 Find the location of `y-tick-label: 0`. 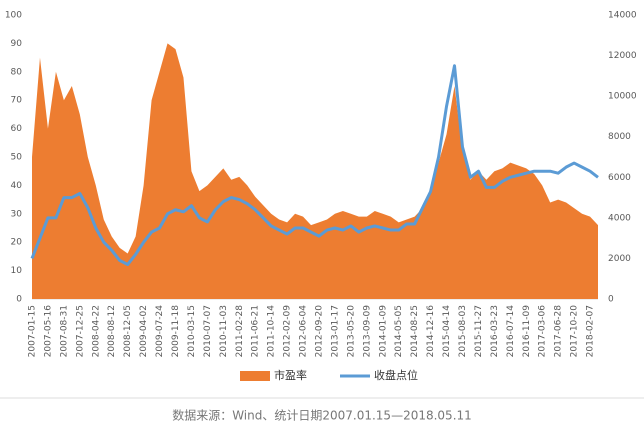

y-tick-label: 0 is located at coordinates (19, 300).